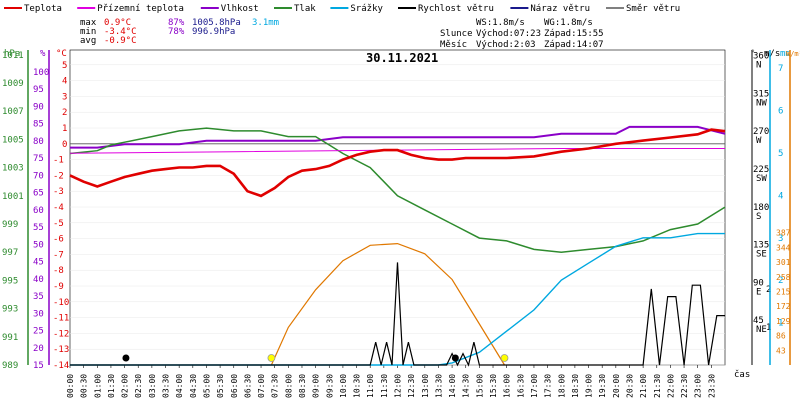 Image resolution: width=800 pixels, height=405 pixels. I want to click on sun-rise: Východ:07:23, so click(508, 34).